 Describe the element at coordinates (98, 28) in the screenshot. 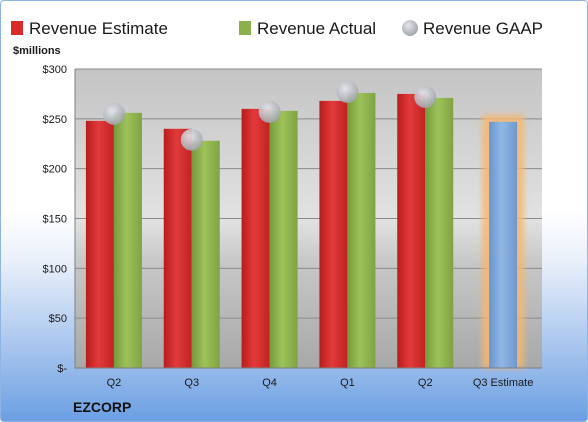

I see `legend-label-revenue-estimate: Revenue Estimate` at that location.